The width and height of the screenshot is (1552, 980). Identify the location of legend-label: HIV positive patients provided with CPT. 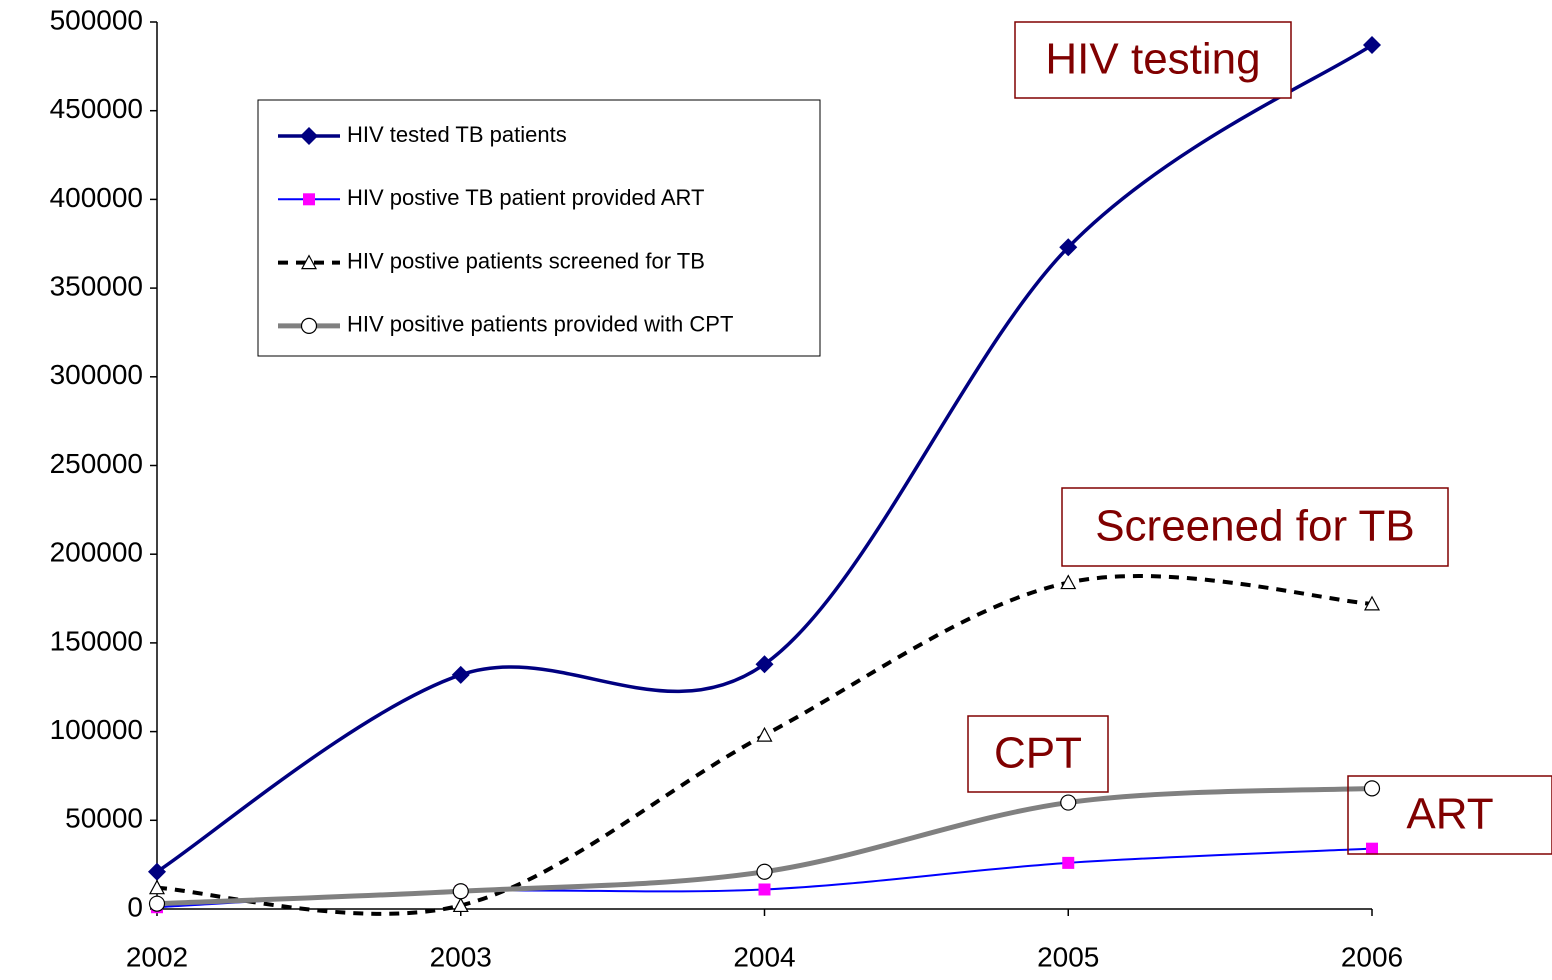
(540, 324).